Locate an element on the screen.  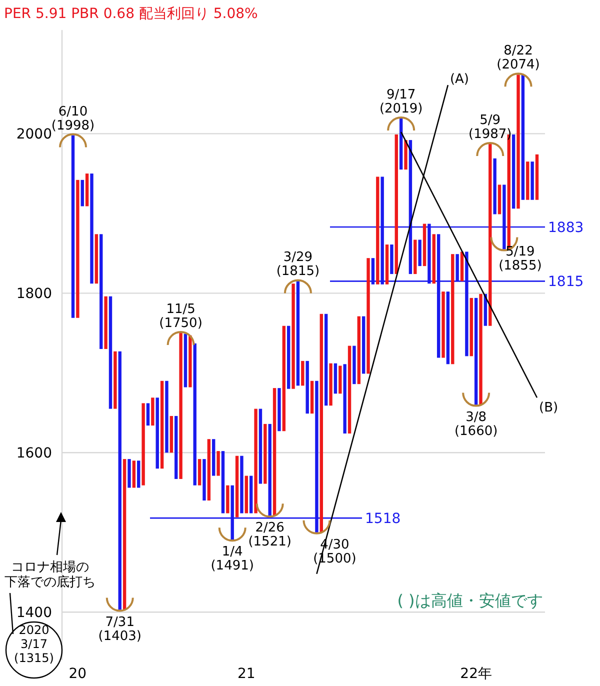
annotation: 6/10 is located at coordinates (73, 112).